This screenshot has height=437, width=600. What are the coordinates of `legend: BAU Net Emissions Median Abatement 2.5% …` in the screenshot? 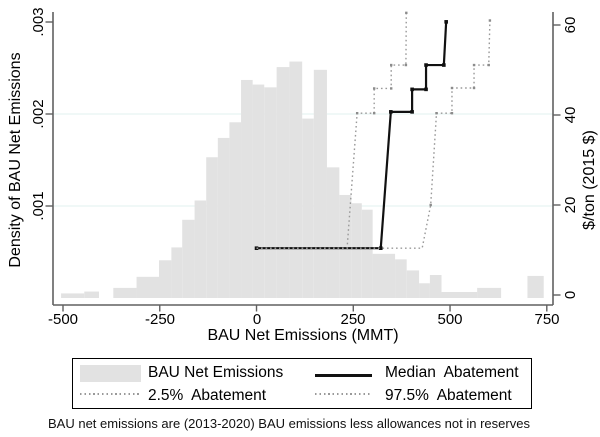 It's located at (302, 383).